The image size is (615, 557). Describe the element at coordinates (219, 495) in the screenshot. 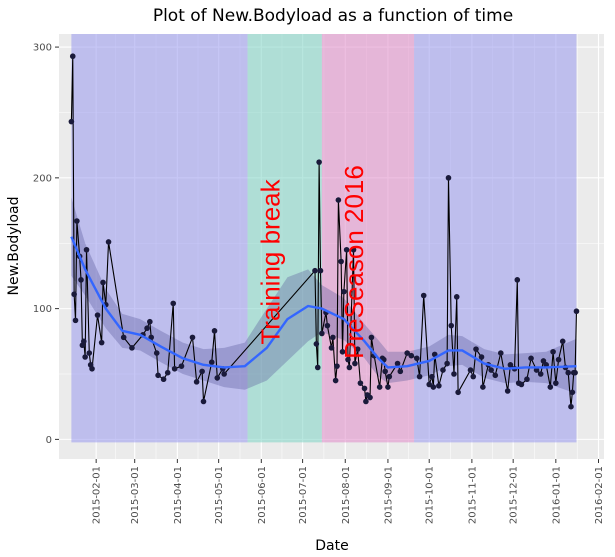

I see `x-tick-label: 2015-05-01` at that location.